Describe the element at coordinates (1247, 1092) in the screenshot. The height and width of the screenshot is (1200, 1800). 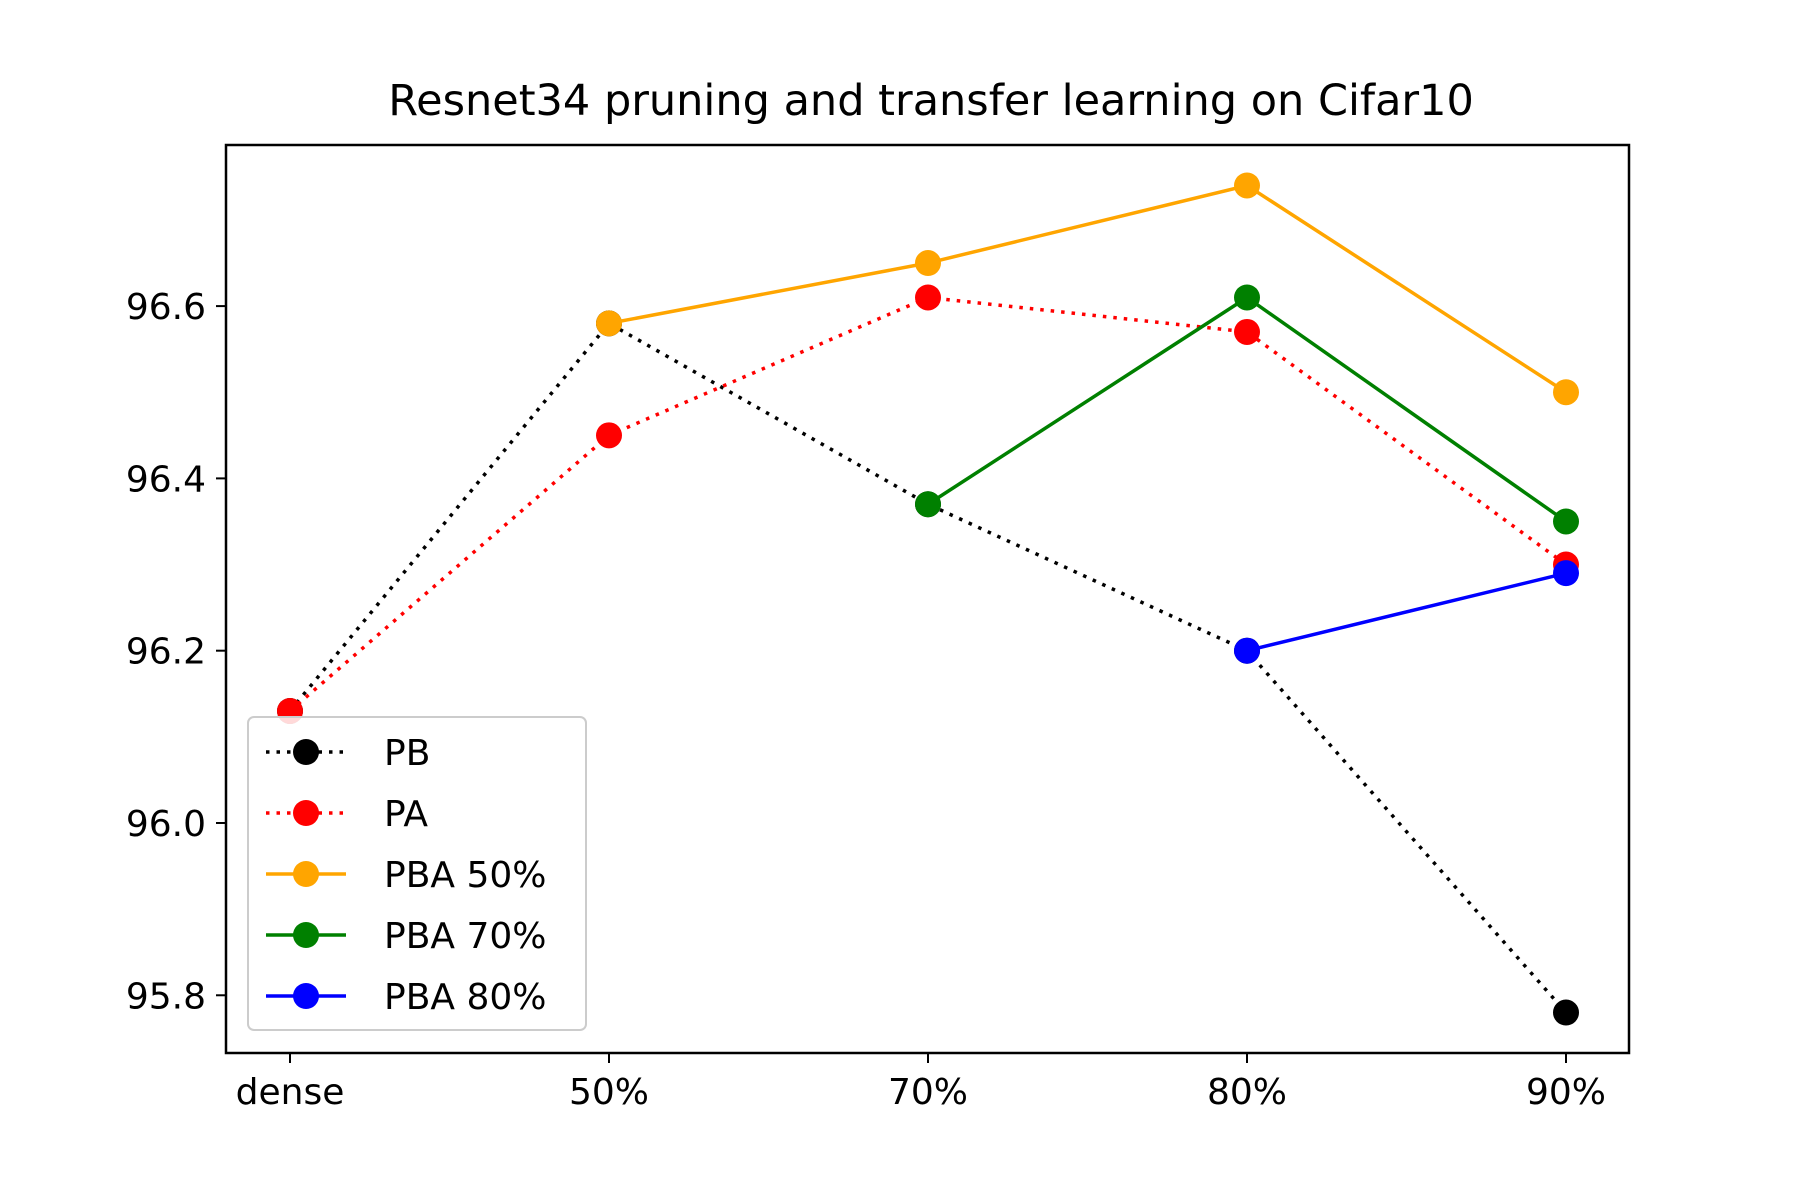
I see `x-tick-label: 80%` at that location.